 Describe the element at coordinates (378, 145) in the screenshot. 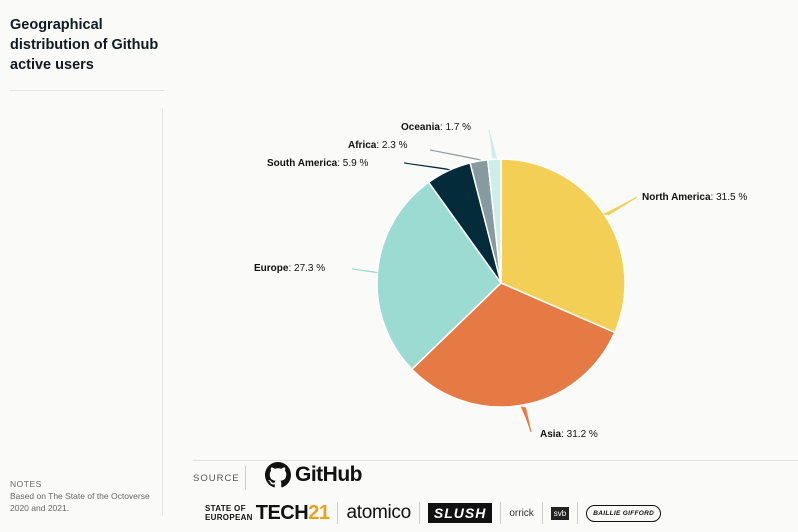

I see `data-label-africa: Africa: 2.3 %` at that location.